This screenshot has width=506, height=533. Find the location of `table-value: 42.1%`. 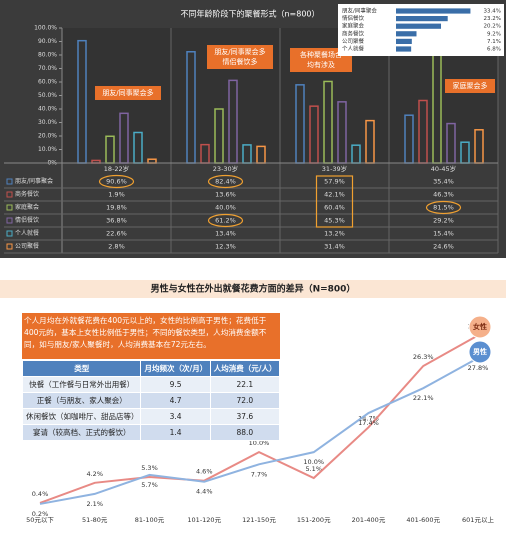

table-value: 42.1% is located at coordinates (334, 195).